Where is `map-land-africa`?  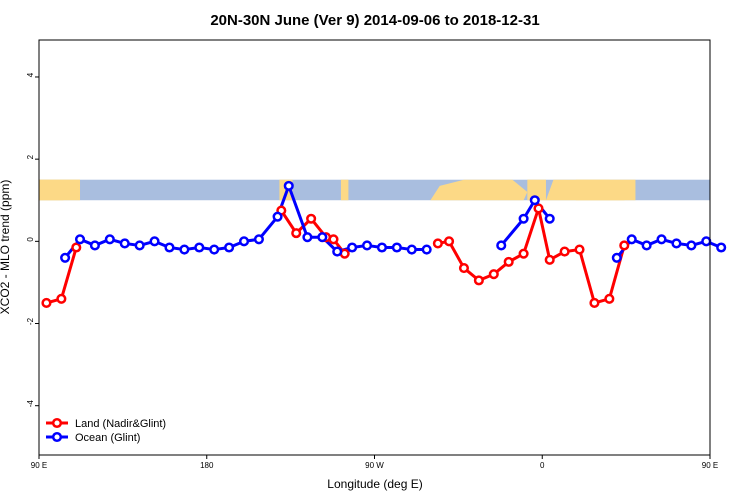
map-land-africa is located at coordinates (479, 190).